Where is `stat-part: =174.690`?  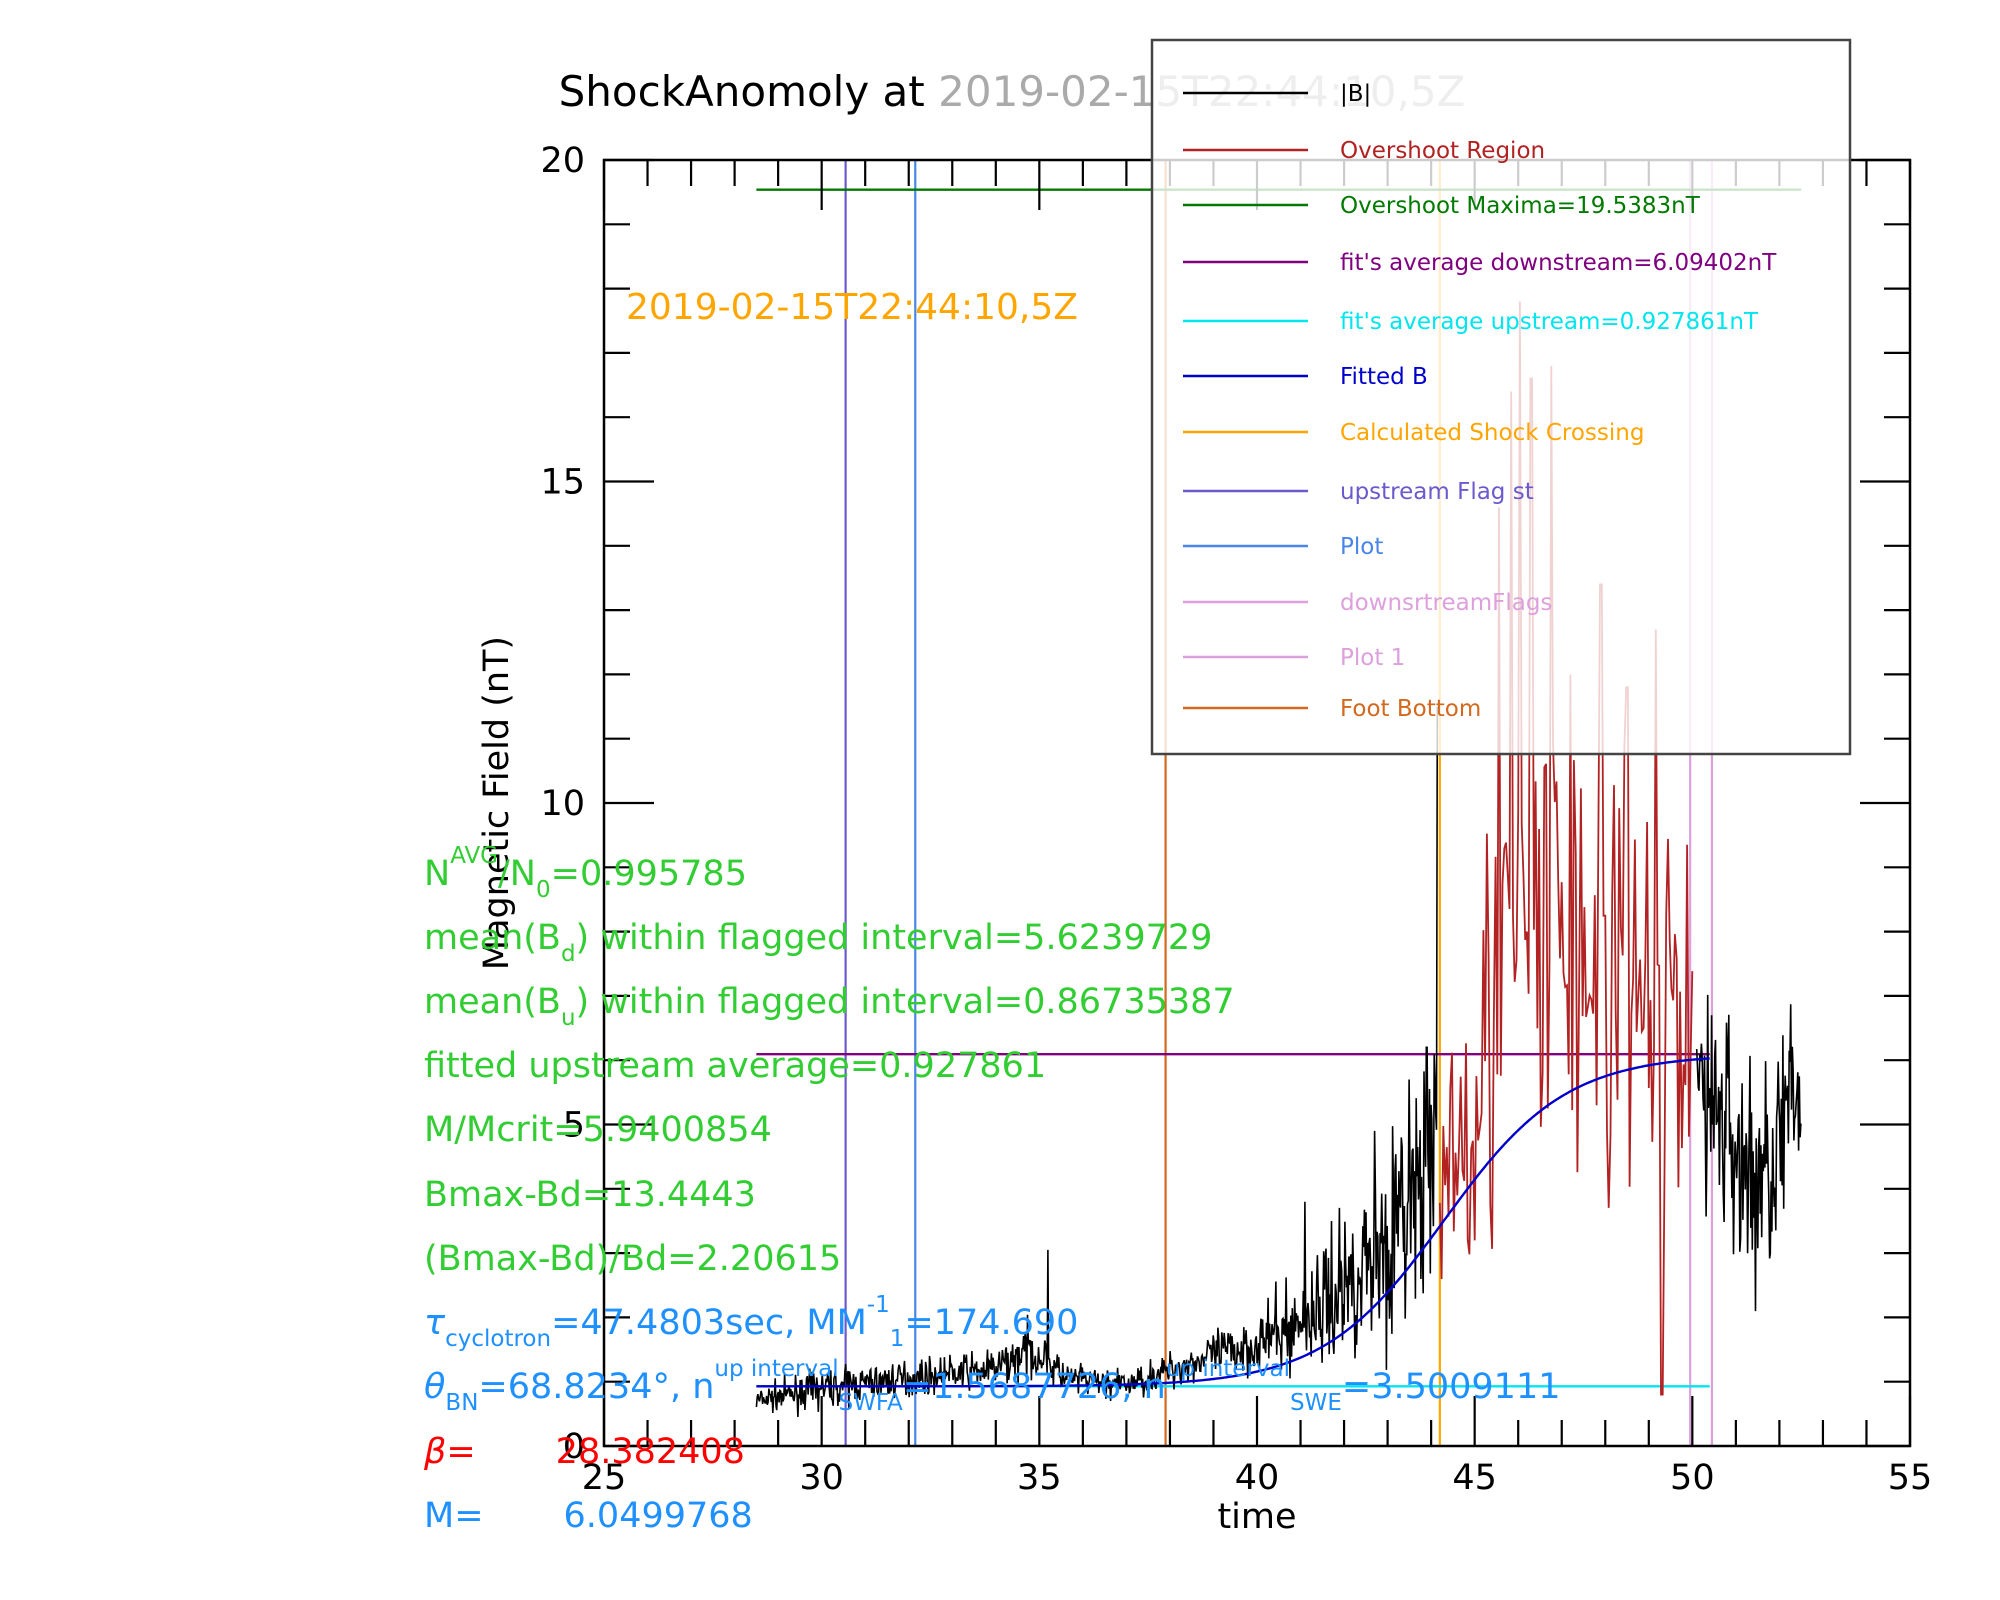
stat-part: =174.690 is located at coordinates (991, 1323).